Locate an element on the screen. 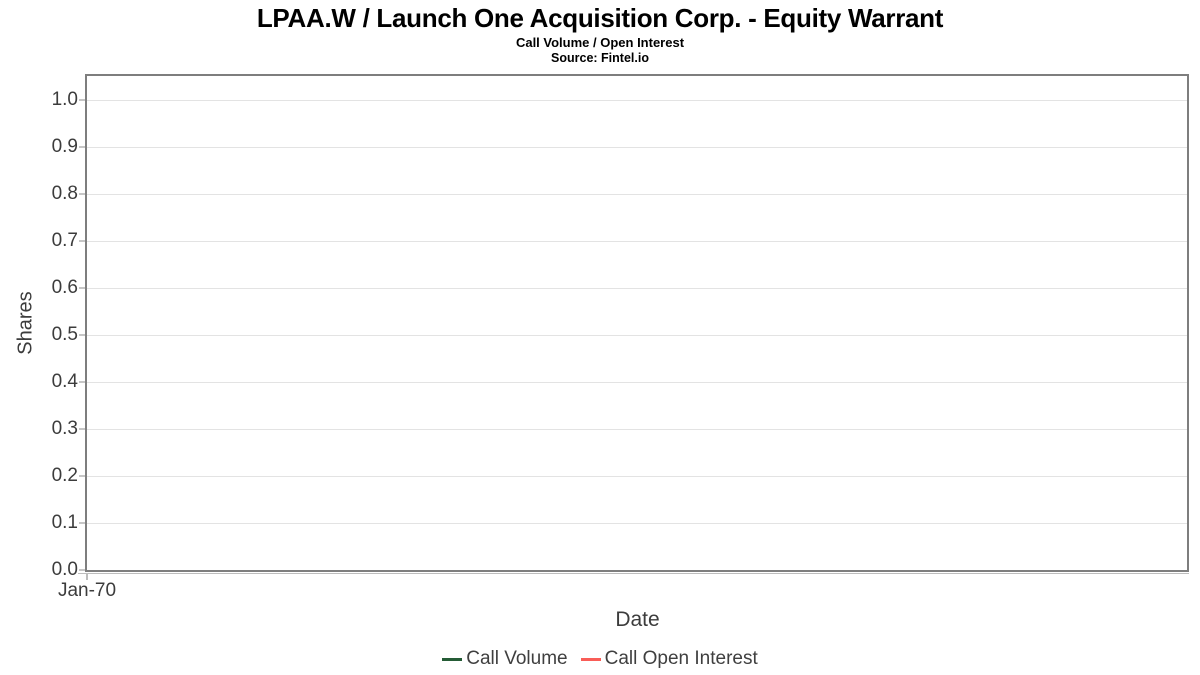 Image resolution: width=1200 pixels, height=675 pixels. y-tick-label: 0.7 is located at coordinates (64, 240).